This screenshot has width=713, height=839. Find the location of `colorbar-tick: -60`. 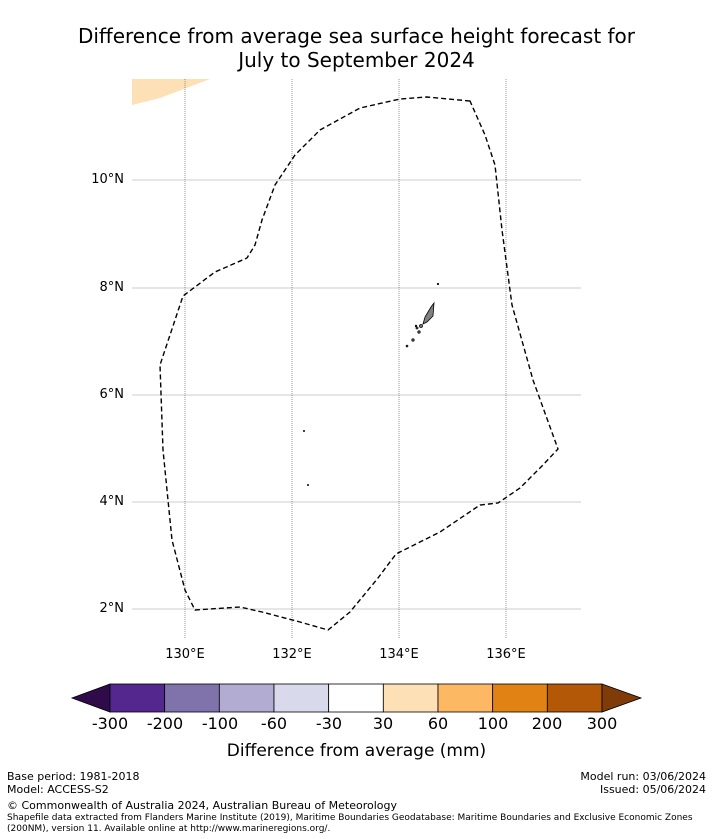

colorbar-tick: -60 is located at coordinates (274, 723).